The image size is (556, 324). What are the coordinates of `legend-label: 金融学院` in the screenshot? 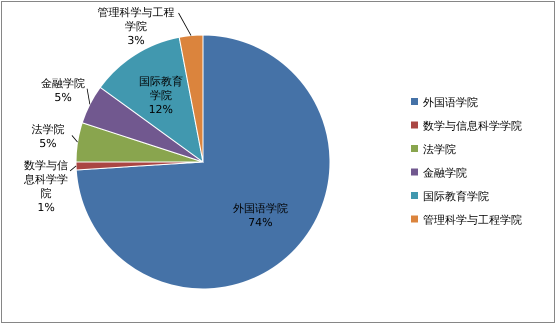 It's located at (445, 173).